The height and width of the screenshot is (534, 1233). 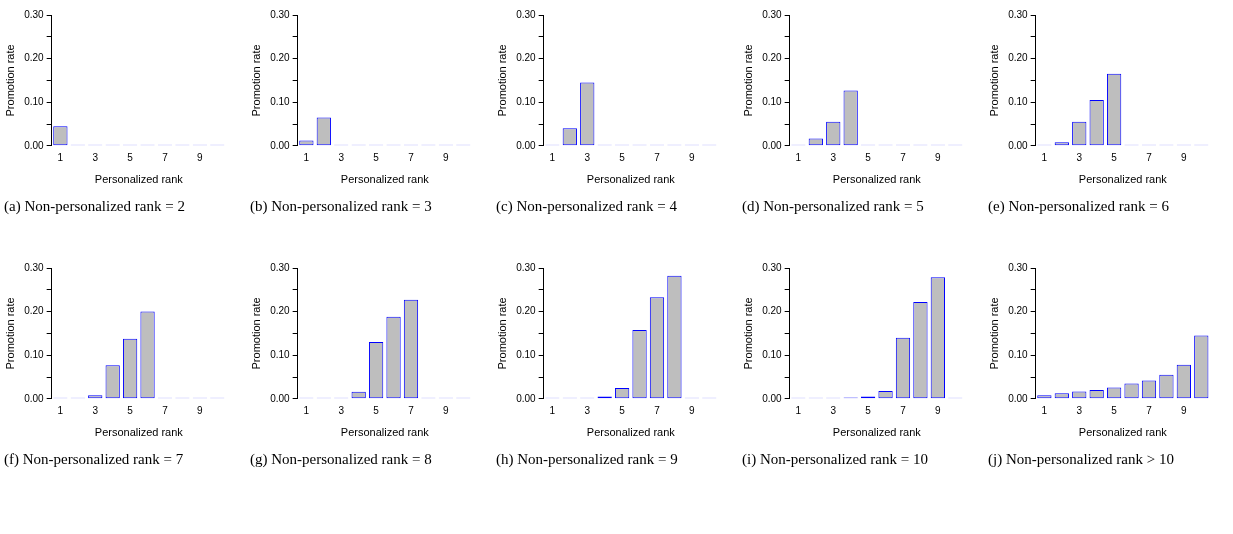 What do you see at coordinates (94, 459) in the screenshot?
I see `text: (f) Non-personalized rank = 7` at bounding box center [94, 459].